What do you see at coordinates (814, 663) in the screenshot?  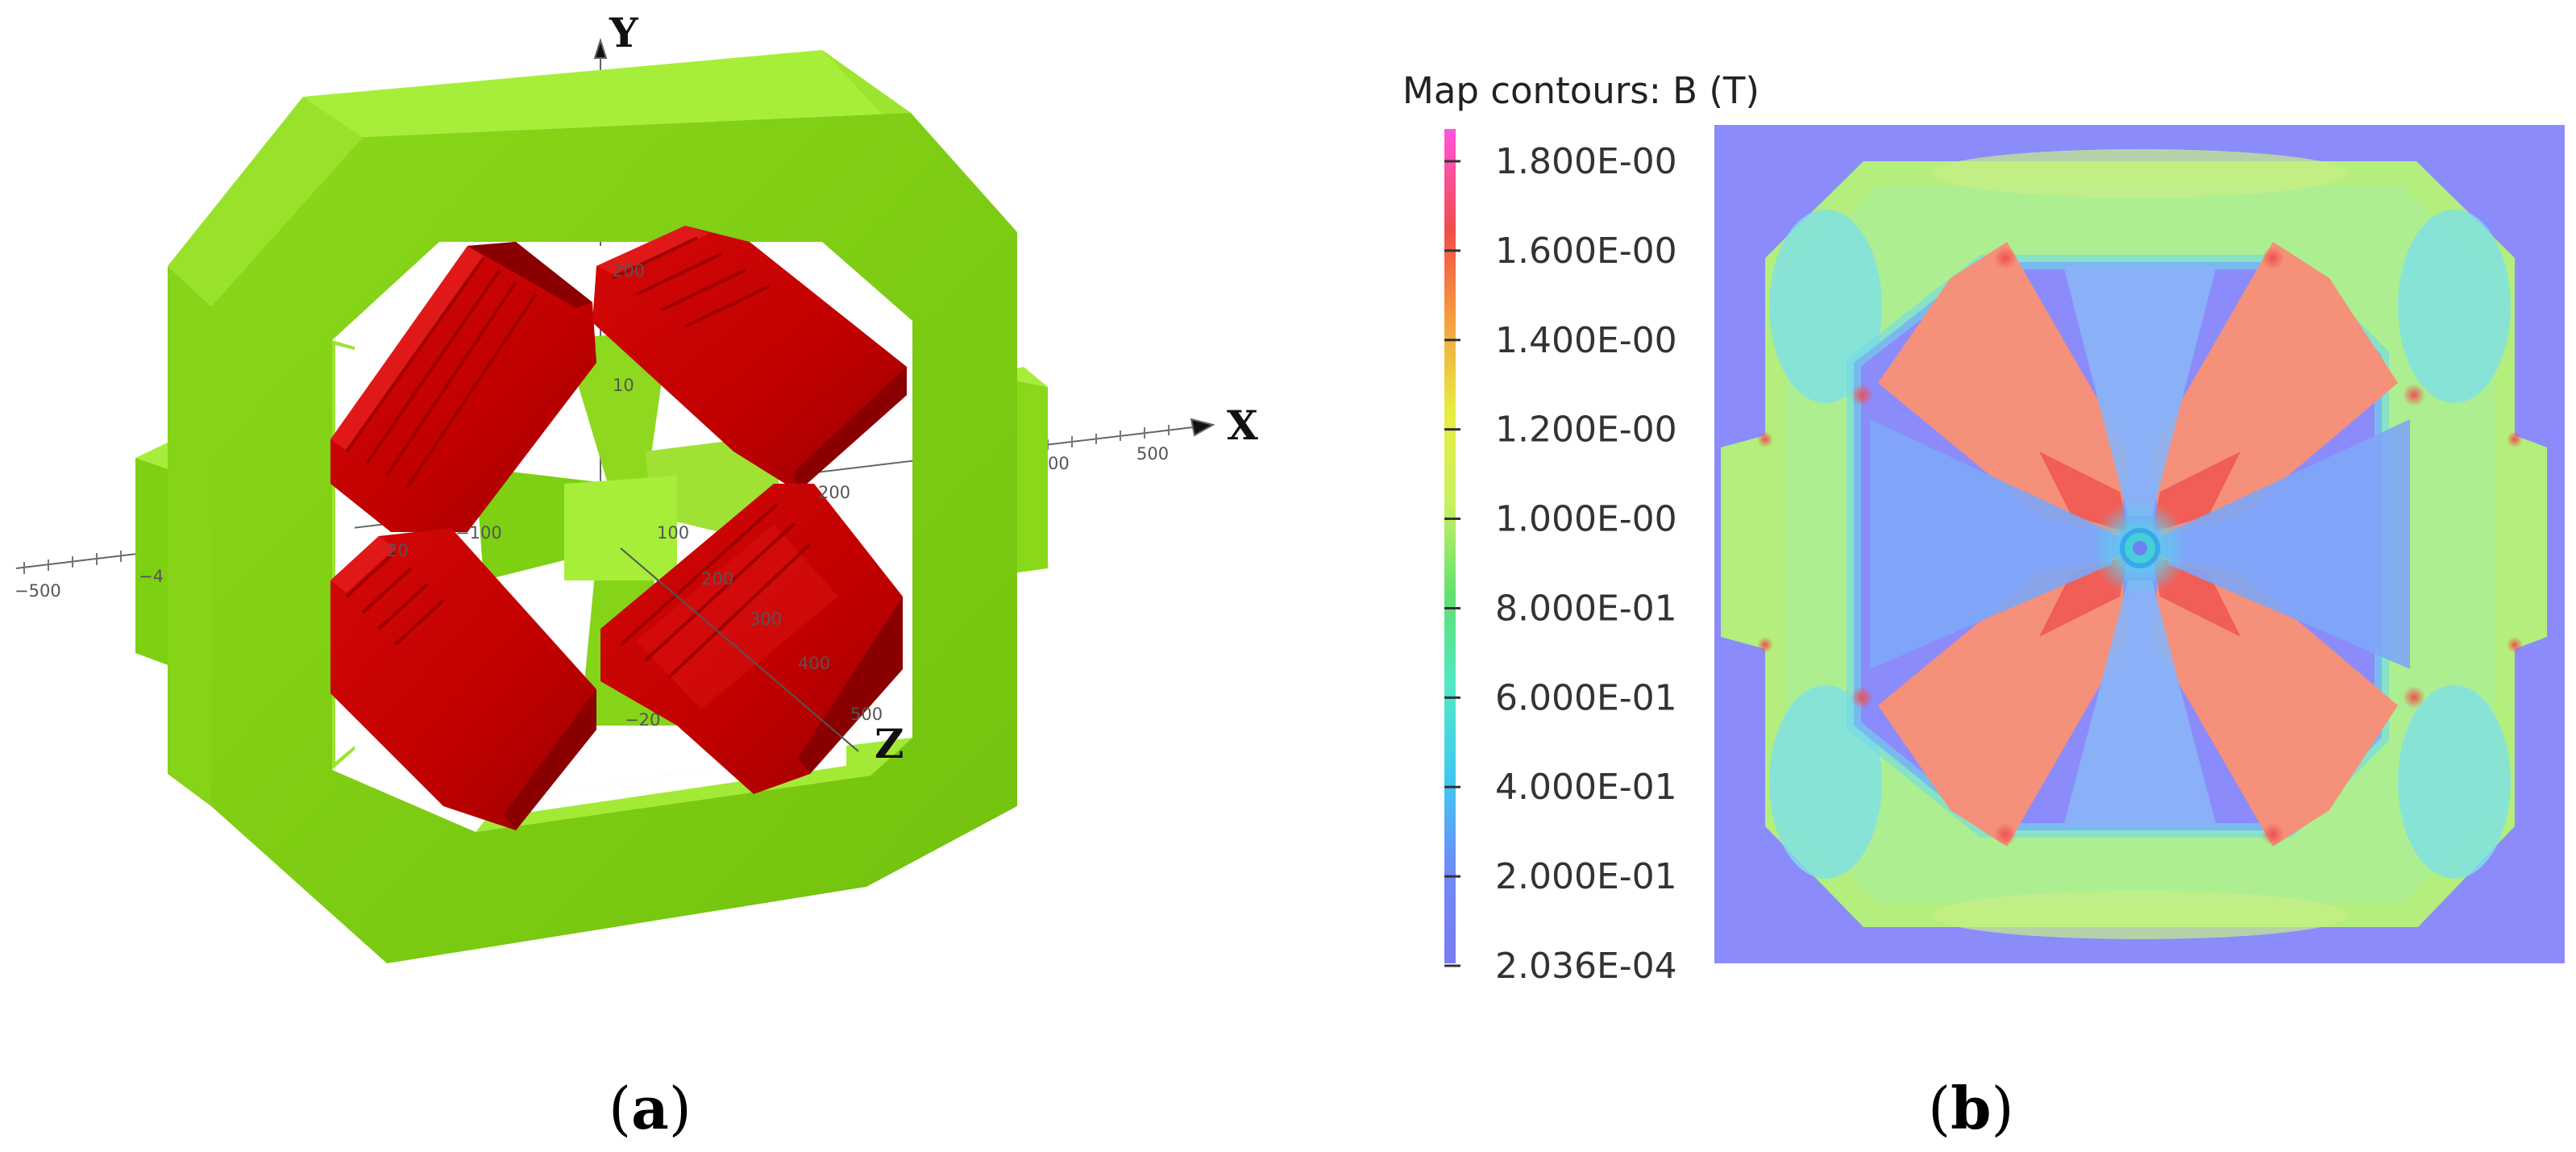 I see `tick-z-400: 400` at bounding box center [814, 663].